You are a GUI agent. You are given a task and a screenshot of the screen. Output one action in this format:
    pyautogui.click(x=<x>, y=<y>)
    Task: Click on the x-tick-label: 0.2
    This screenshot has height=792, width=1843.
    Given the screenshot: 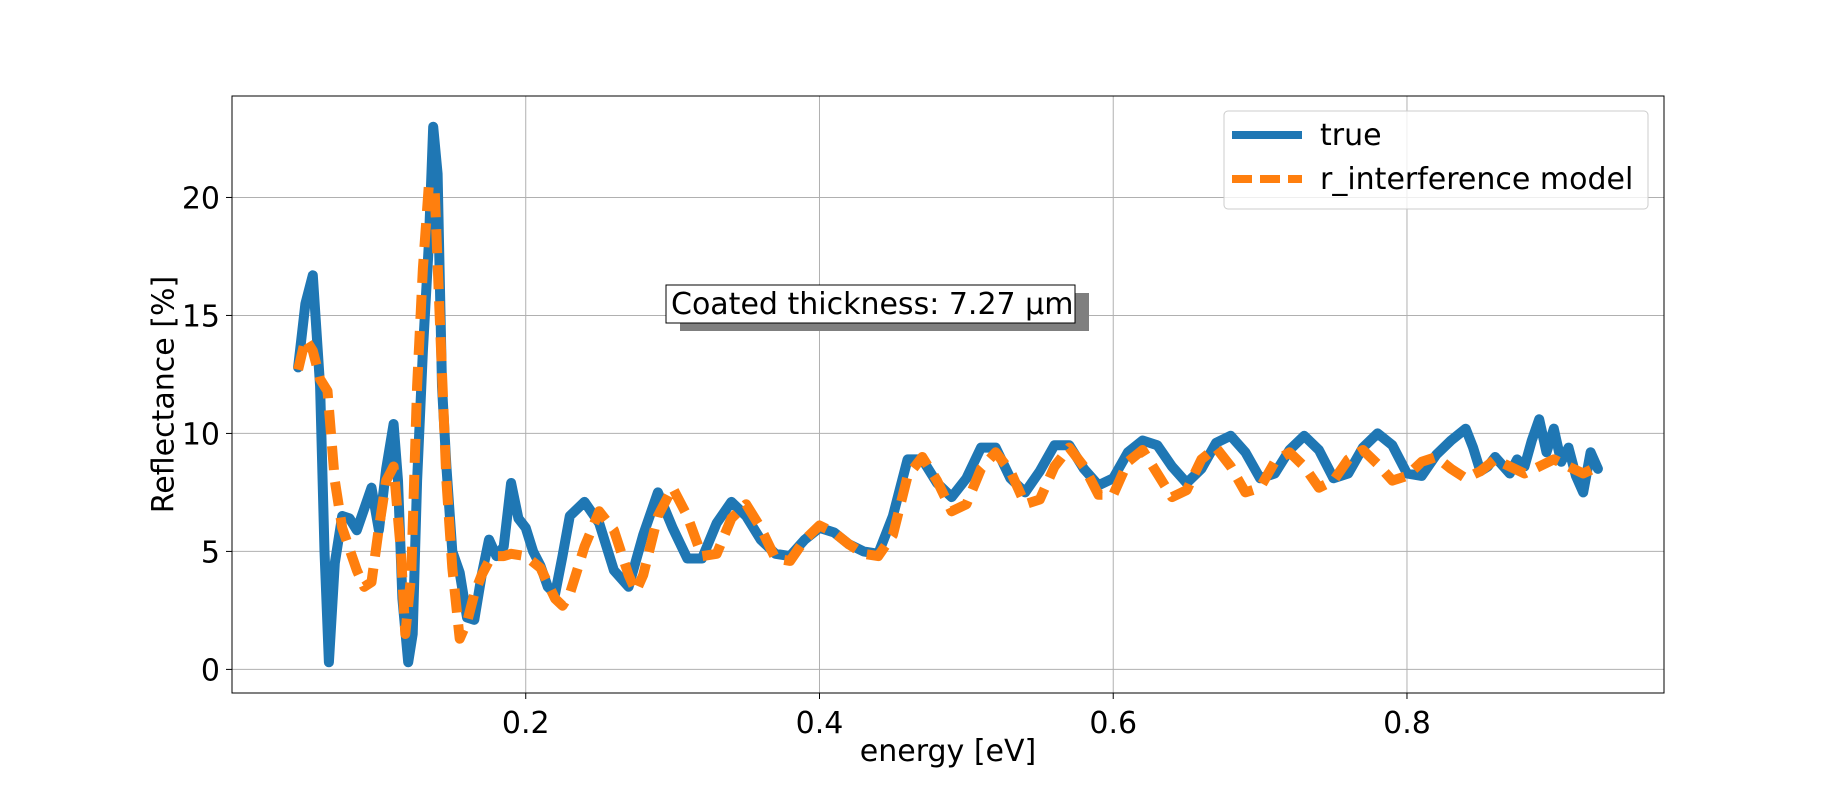 What is the action you would take?
    pyautogui.click(x=526, y=723)
    